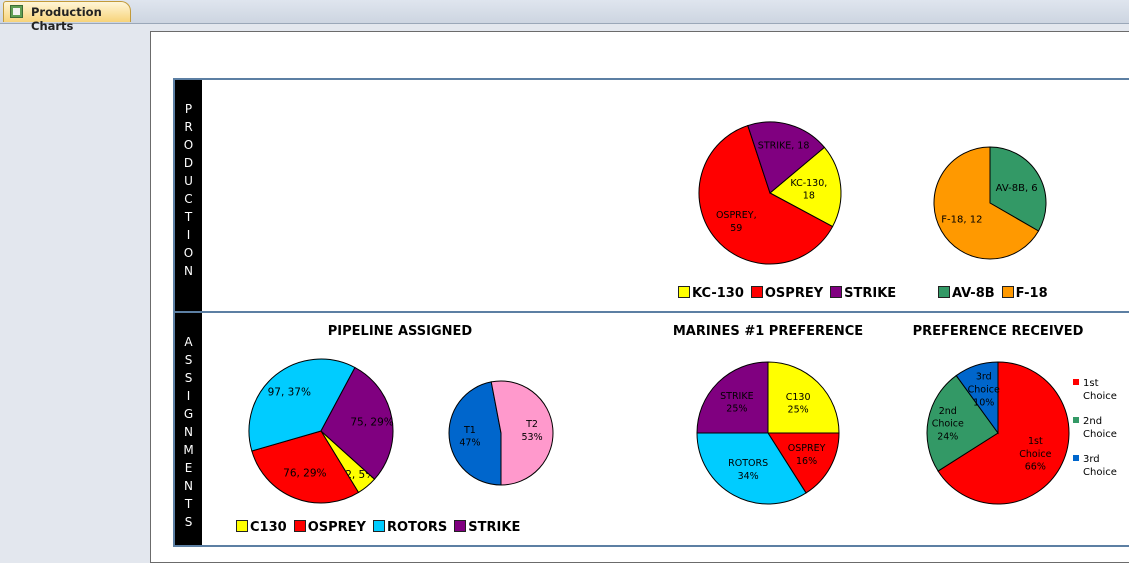  I want to click on legend-label: C130, so click(268, 527).